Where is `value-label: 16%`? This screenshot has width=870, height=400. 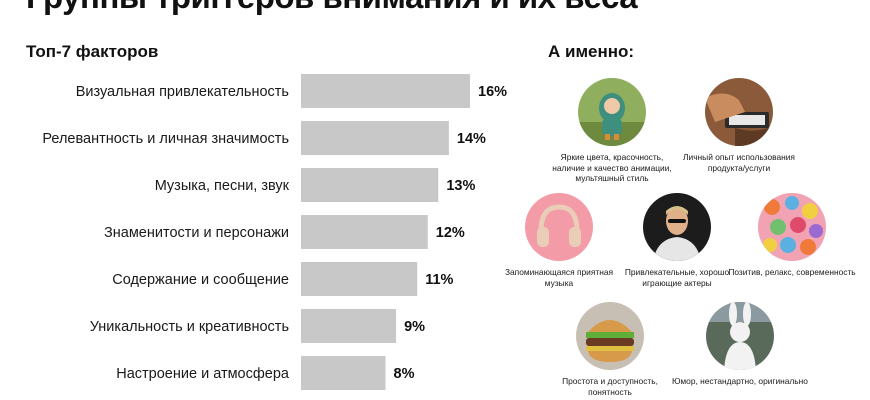
value-label: 16% is located at coordinates (492, 92).